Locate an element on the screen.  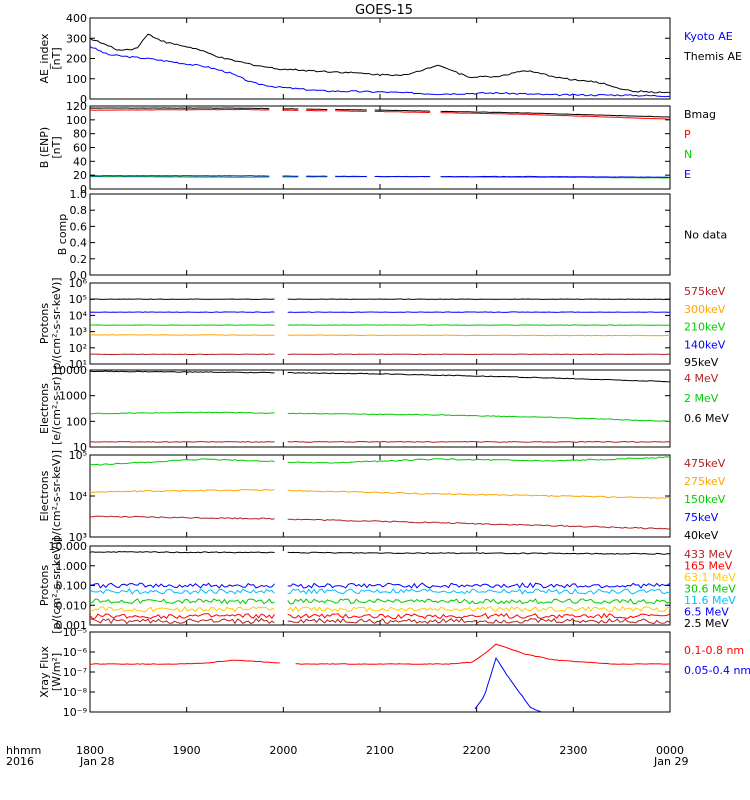
x-tick-label: 2000 is located at coordinates (283, 750).